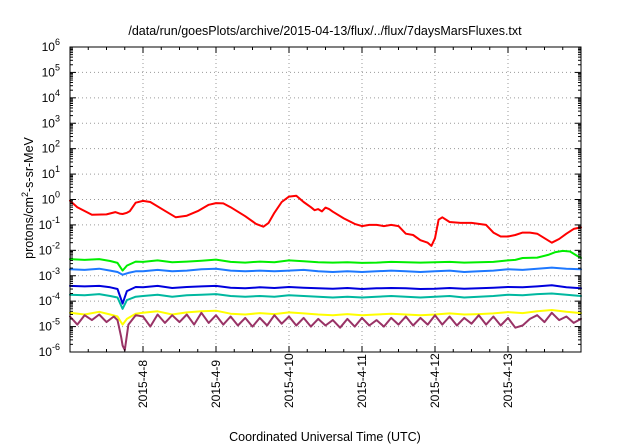  I want to click on y-tick-label: 10³, so click(51, 121).